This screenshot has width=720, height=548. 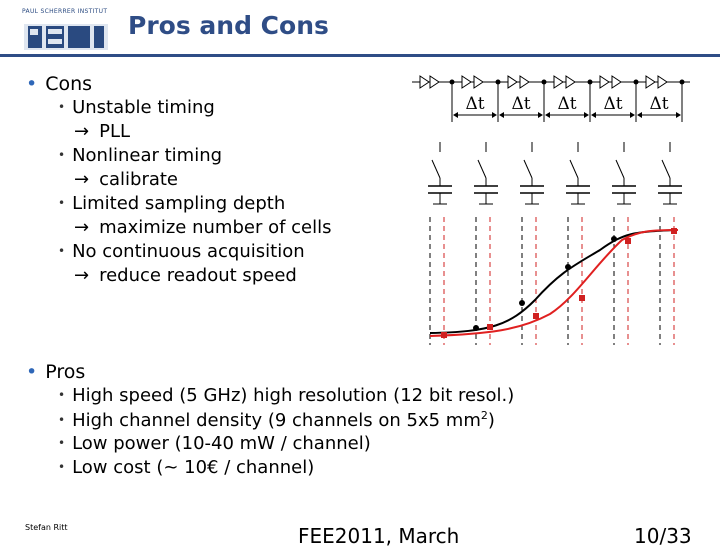 What do you see at coordinates (140, 155) in the screenshot?
I see `cons-item: • Nonlinear timing` at bounding box center [140, 155].